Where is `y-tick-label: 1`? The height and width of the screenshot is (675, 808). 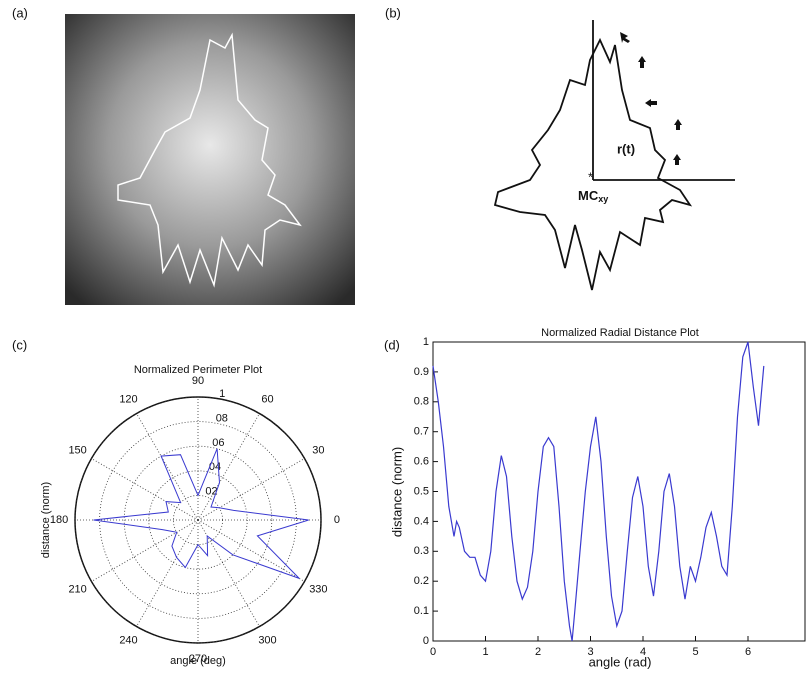 y-tick-label: 1 is located at coordinates (426, 342).